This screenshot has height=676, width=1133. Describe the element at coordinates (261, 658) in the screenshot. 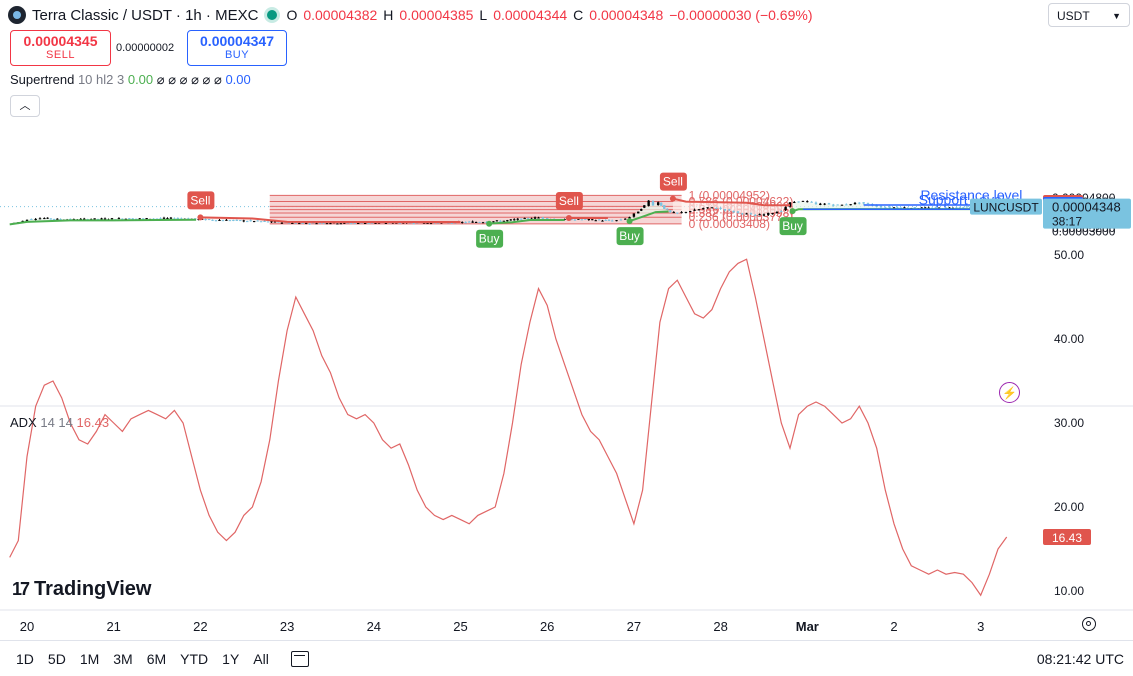

I see `range-all: All` at that location.